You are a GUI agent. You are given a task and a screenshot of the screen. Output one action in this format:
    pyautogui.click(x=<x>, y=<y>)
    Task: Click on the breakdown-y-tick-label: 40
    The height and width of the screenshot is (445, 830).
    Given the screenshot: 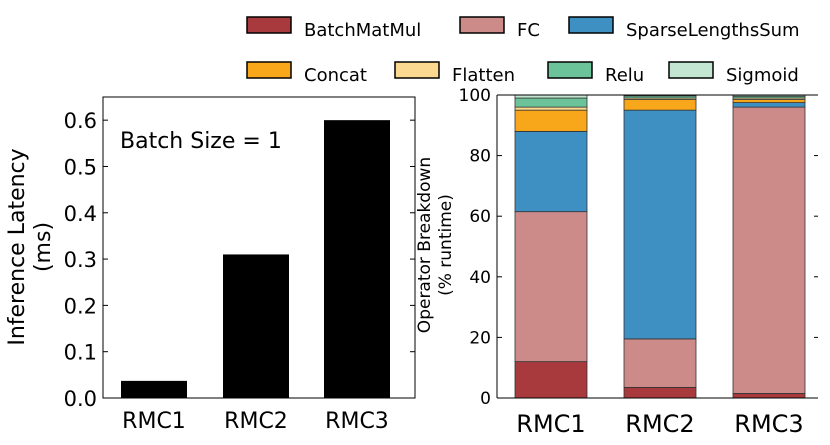 What is the action you would take?
    pyautogui.click(x=480, y=278)
    